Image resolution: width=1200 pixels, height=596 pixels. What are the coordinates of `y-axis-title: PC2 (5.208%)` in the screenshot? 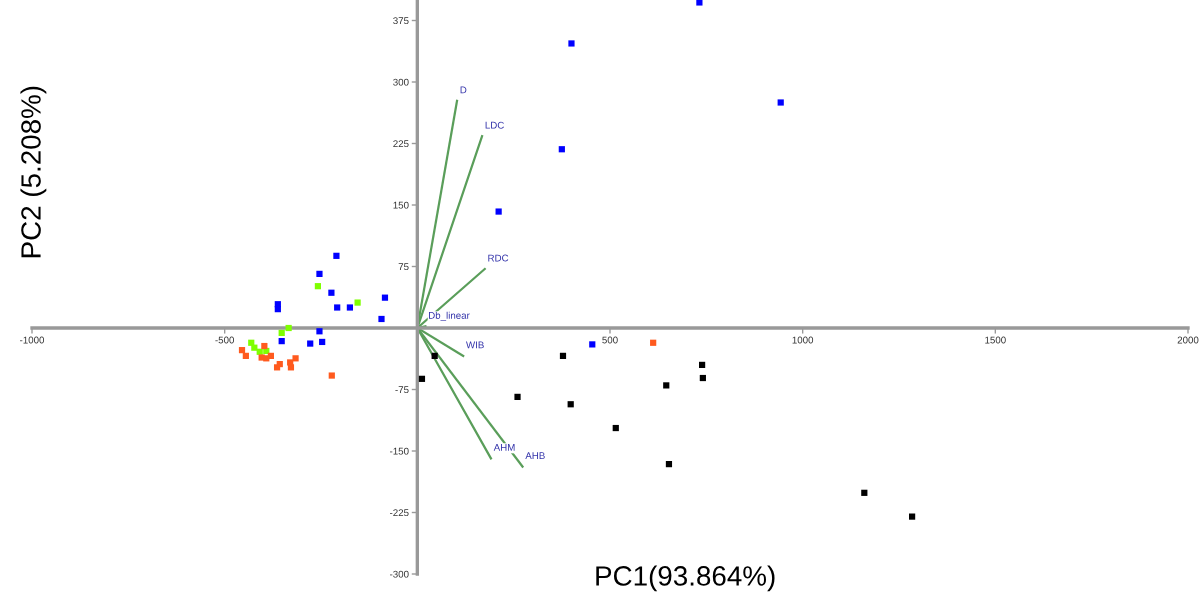 It's located at (33, 172).